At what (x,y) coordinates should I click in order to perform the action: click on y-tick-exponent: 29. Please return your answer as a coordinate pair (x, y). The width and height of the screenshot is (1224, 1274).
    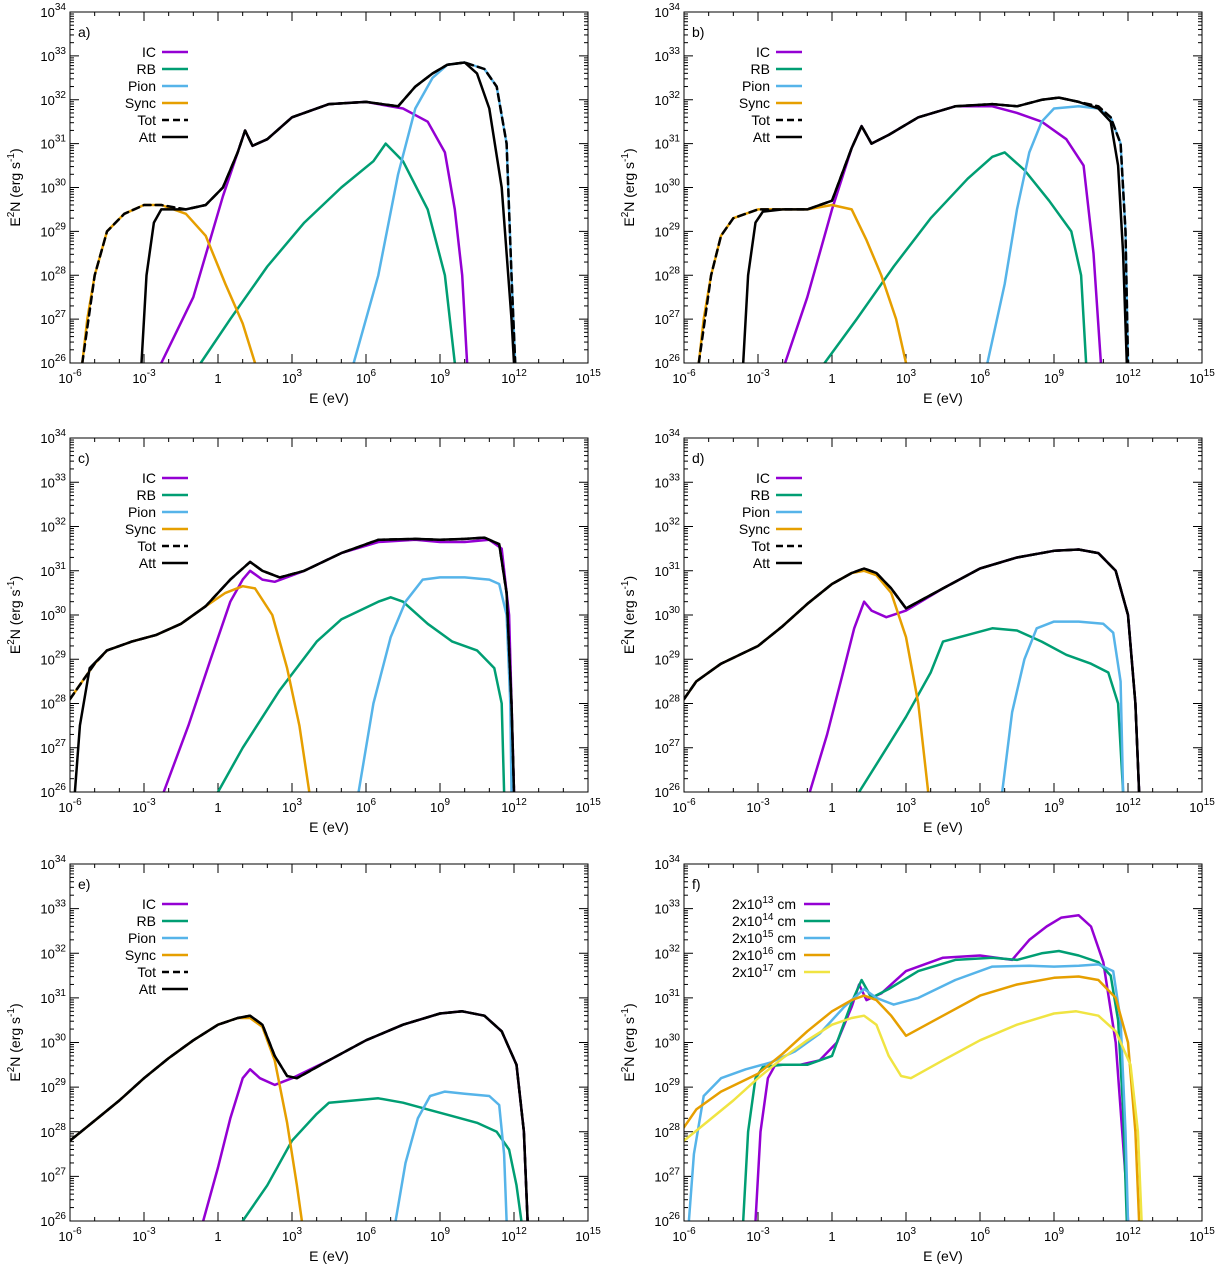
    Looking at the image, I should click on (675, 654).